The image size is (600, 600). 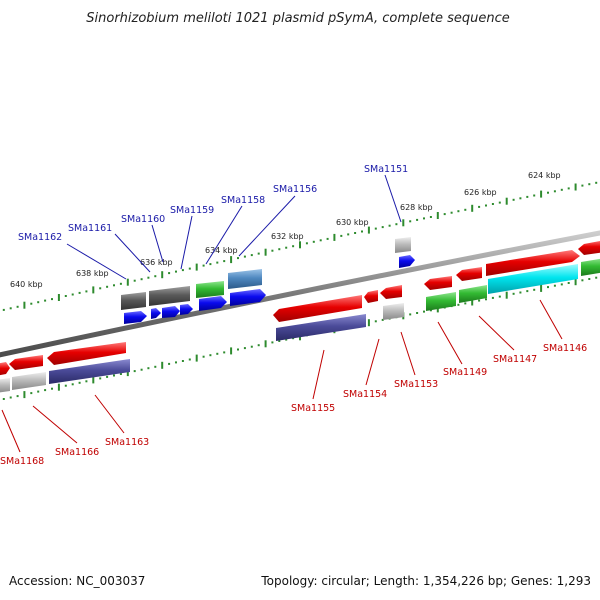 I want to click on gene-label-sma1162: SMa1162, so click(x=40, y=237).